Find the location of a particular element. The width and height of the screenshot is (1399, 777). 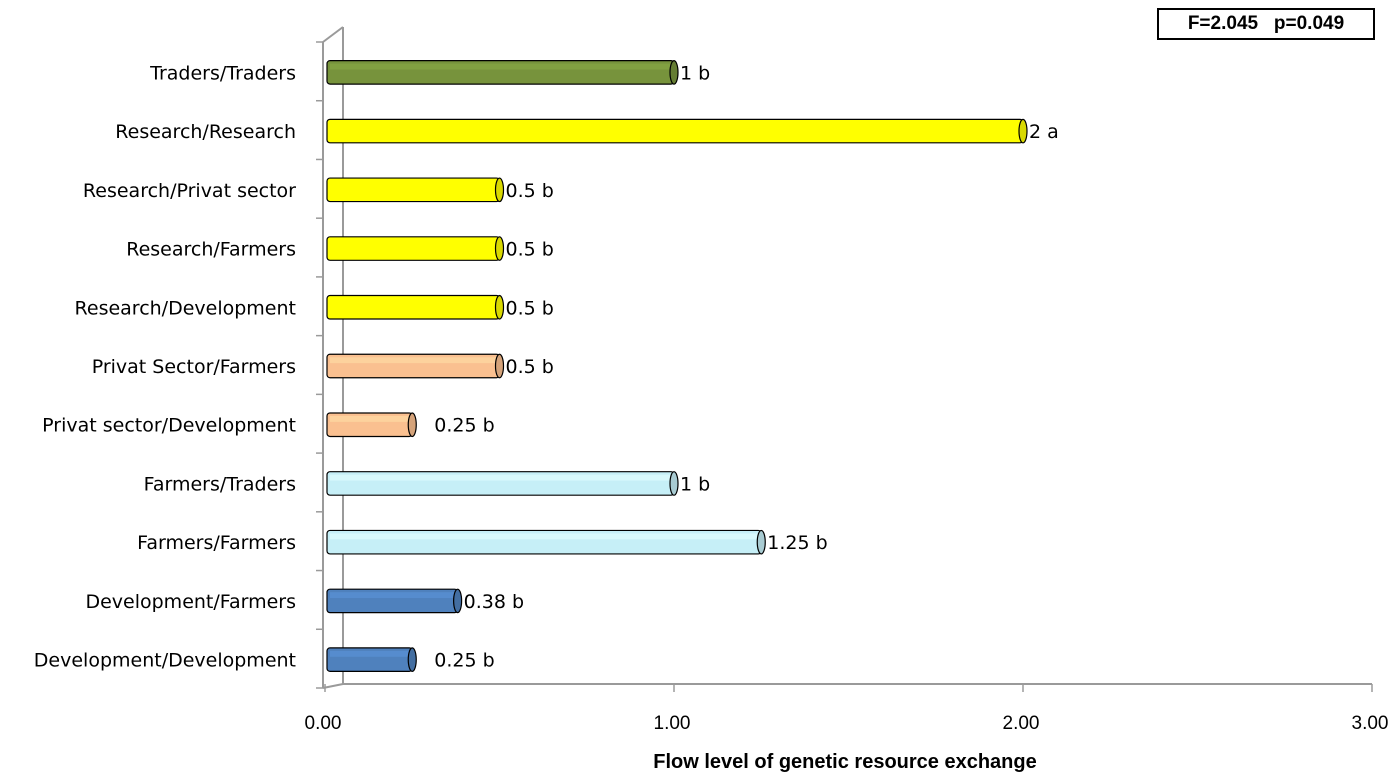

stats-annotation: F=2.045 p=0.049 is located at coordinates (1266, 24).